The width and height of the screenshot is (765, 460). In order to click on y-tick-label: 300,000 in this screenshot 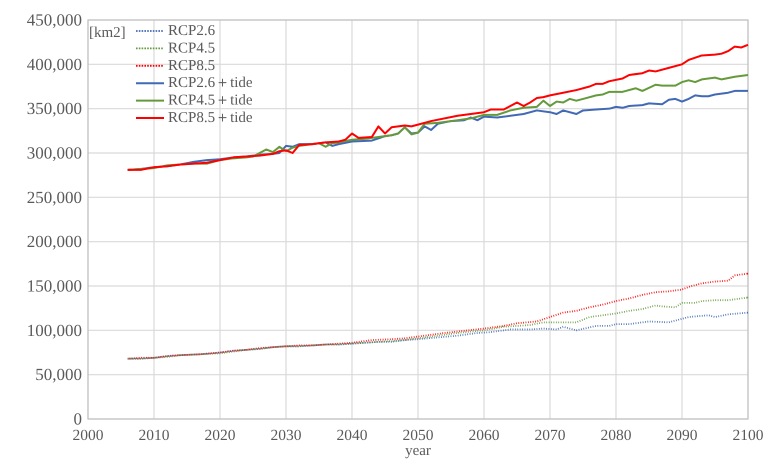, I will do `click(54, 153)`.